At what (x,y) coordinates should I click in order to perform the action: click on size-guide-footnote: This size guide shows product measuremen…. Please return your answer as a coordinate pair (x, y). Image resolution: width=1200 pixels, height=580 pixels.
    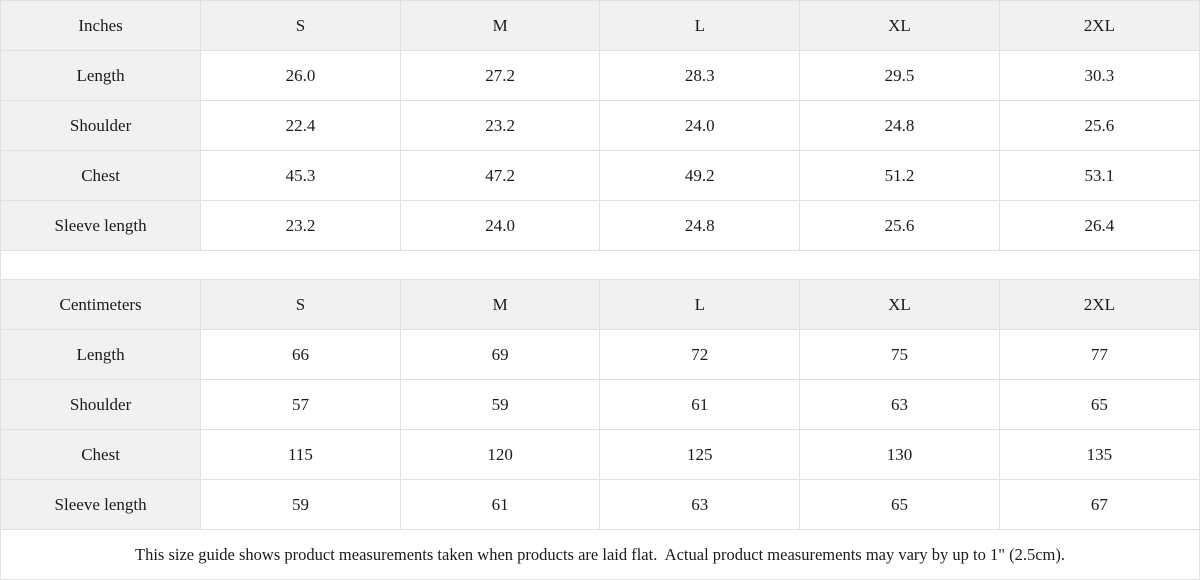
    Looking at the image, I should click on (600, 554).